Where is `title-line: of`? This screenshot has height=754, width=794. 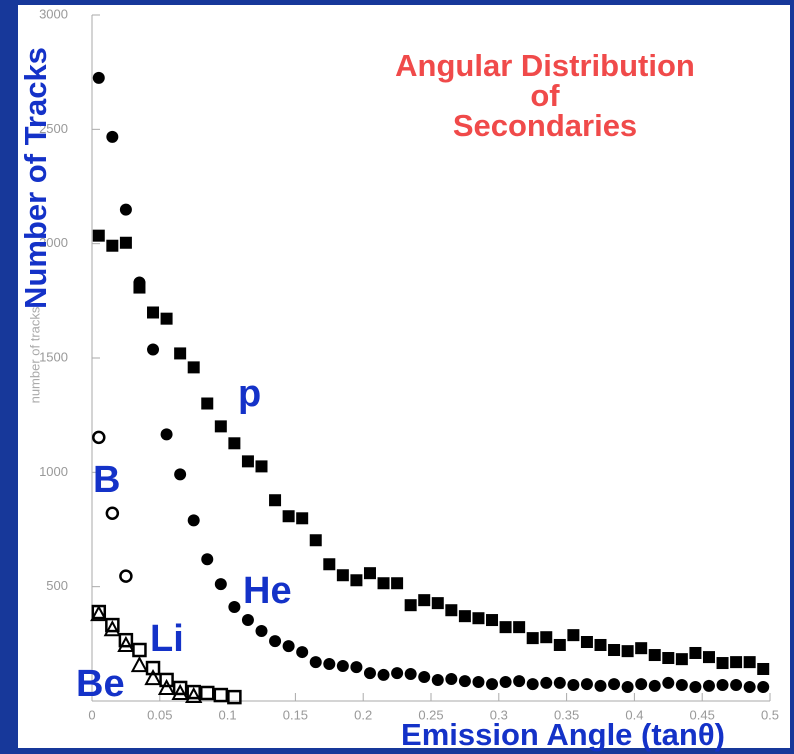
title-line: of is located at coordinates (545, 95).